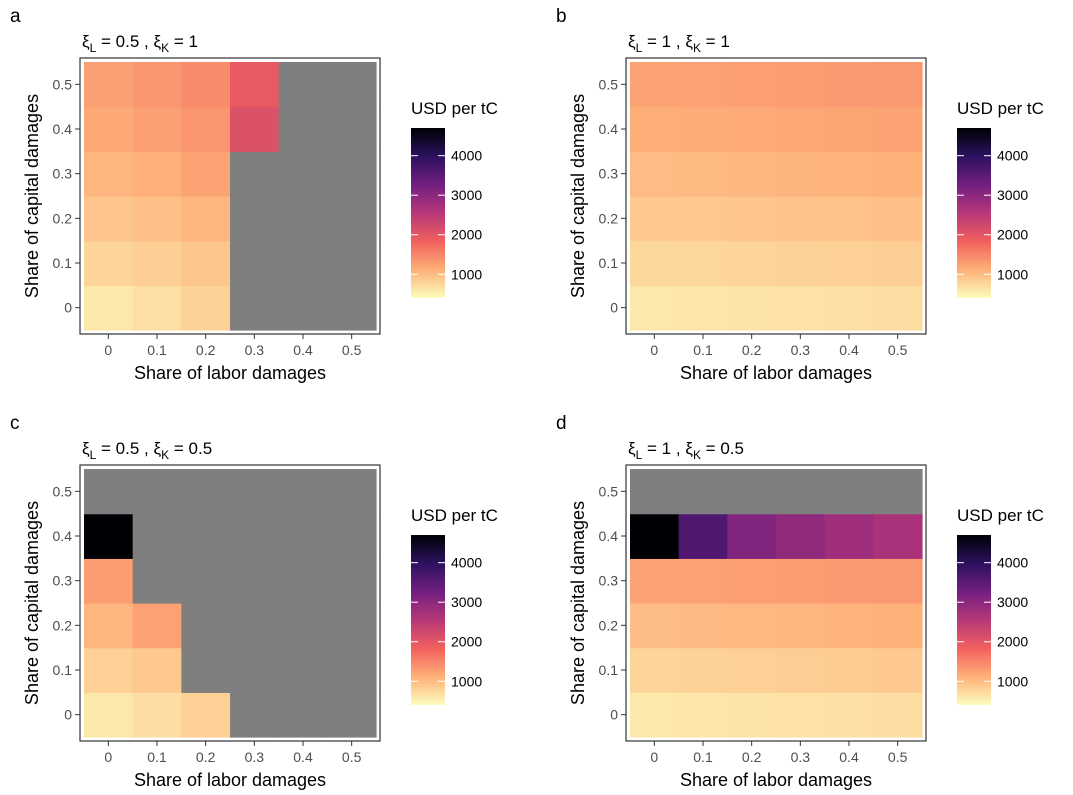  I want to click on panel-title: ξL = 1 , ξK = 1, so click(679, 43).